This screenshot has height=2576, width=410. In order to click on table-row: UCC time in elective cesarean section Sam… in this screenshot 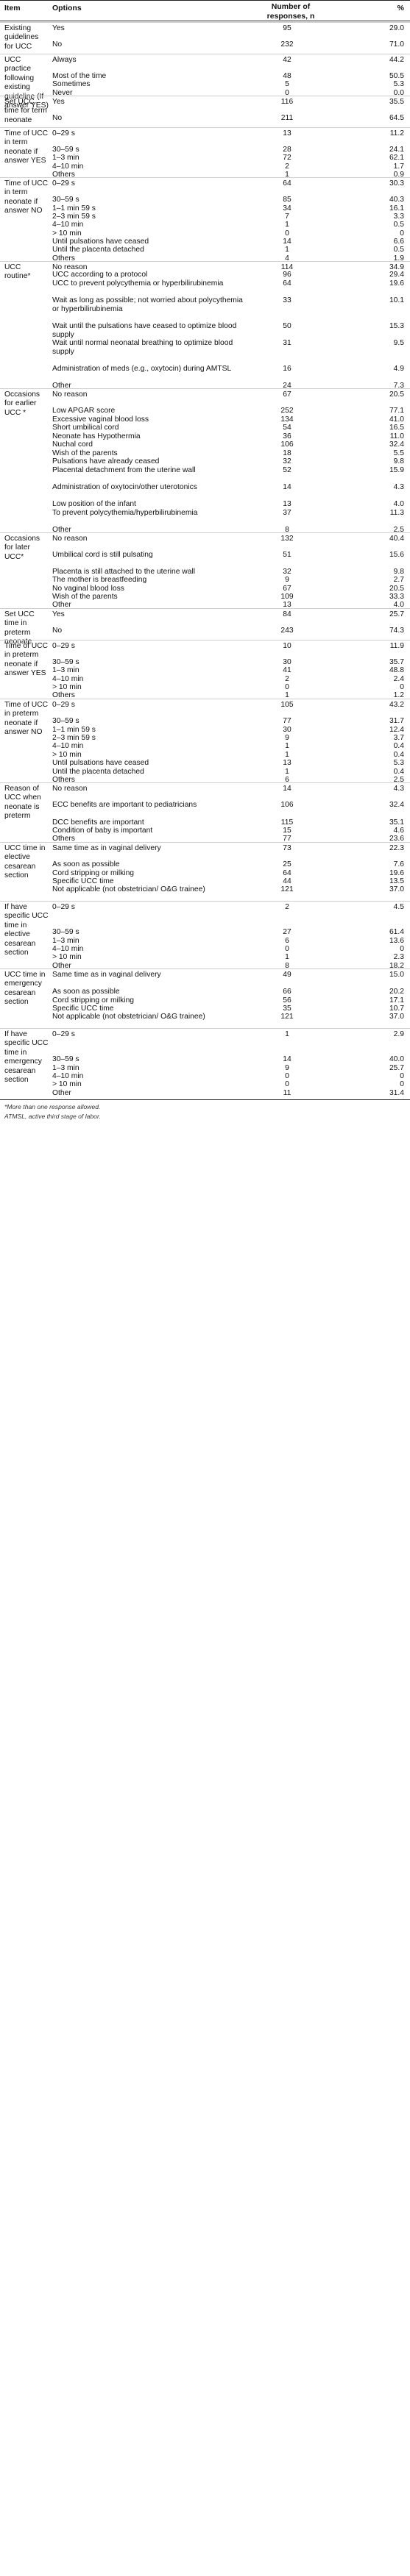, I will do `click(205, 861)`.